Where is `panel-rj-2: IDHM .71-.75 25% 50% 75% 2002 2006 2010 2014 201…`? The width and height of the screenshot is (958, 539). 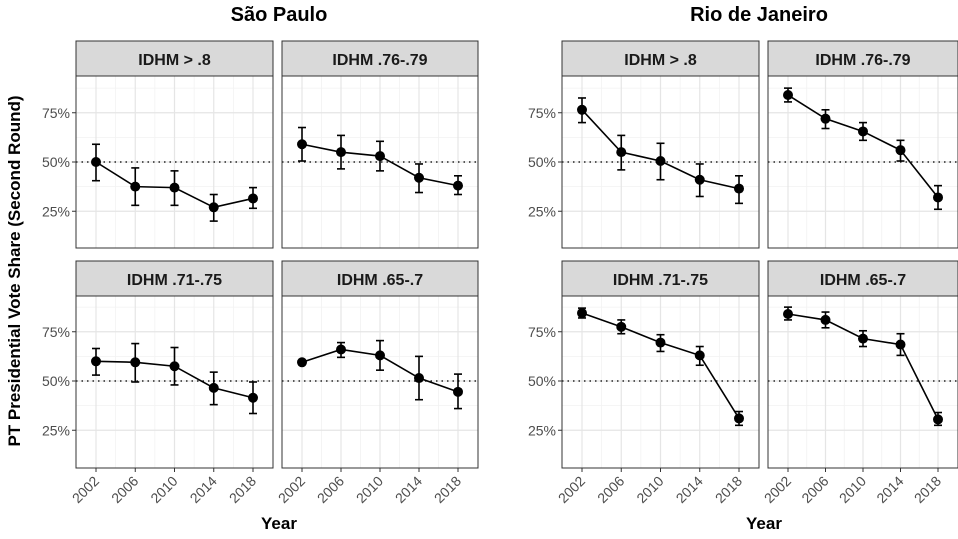
panel-rj-2: IDHM .71-.75 25% 50% 75% 2002 2006 2010 2014 201… is located at coordinates (644, 383).